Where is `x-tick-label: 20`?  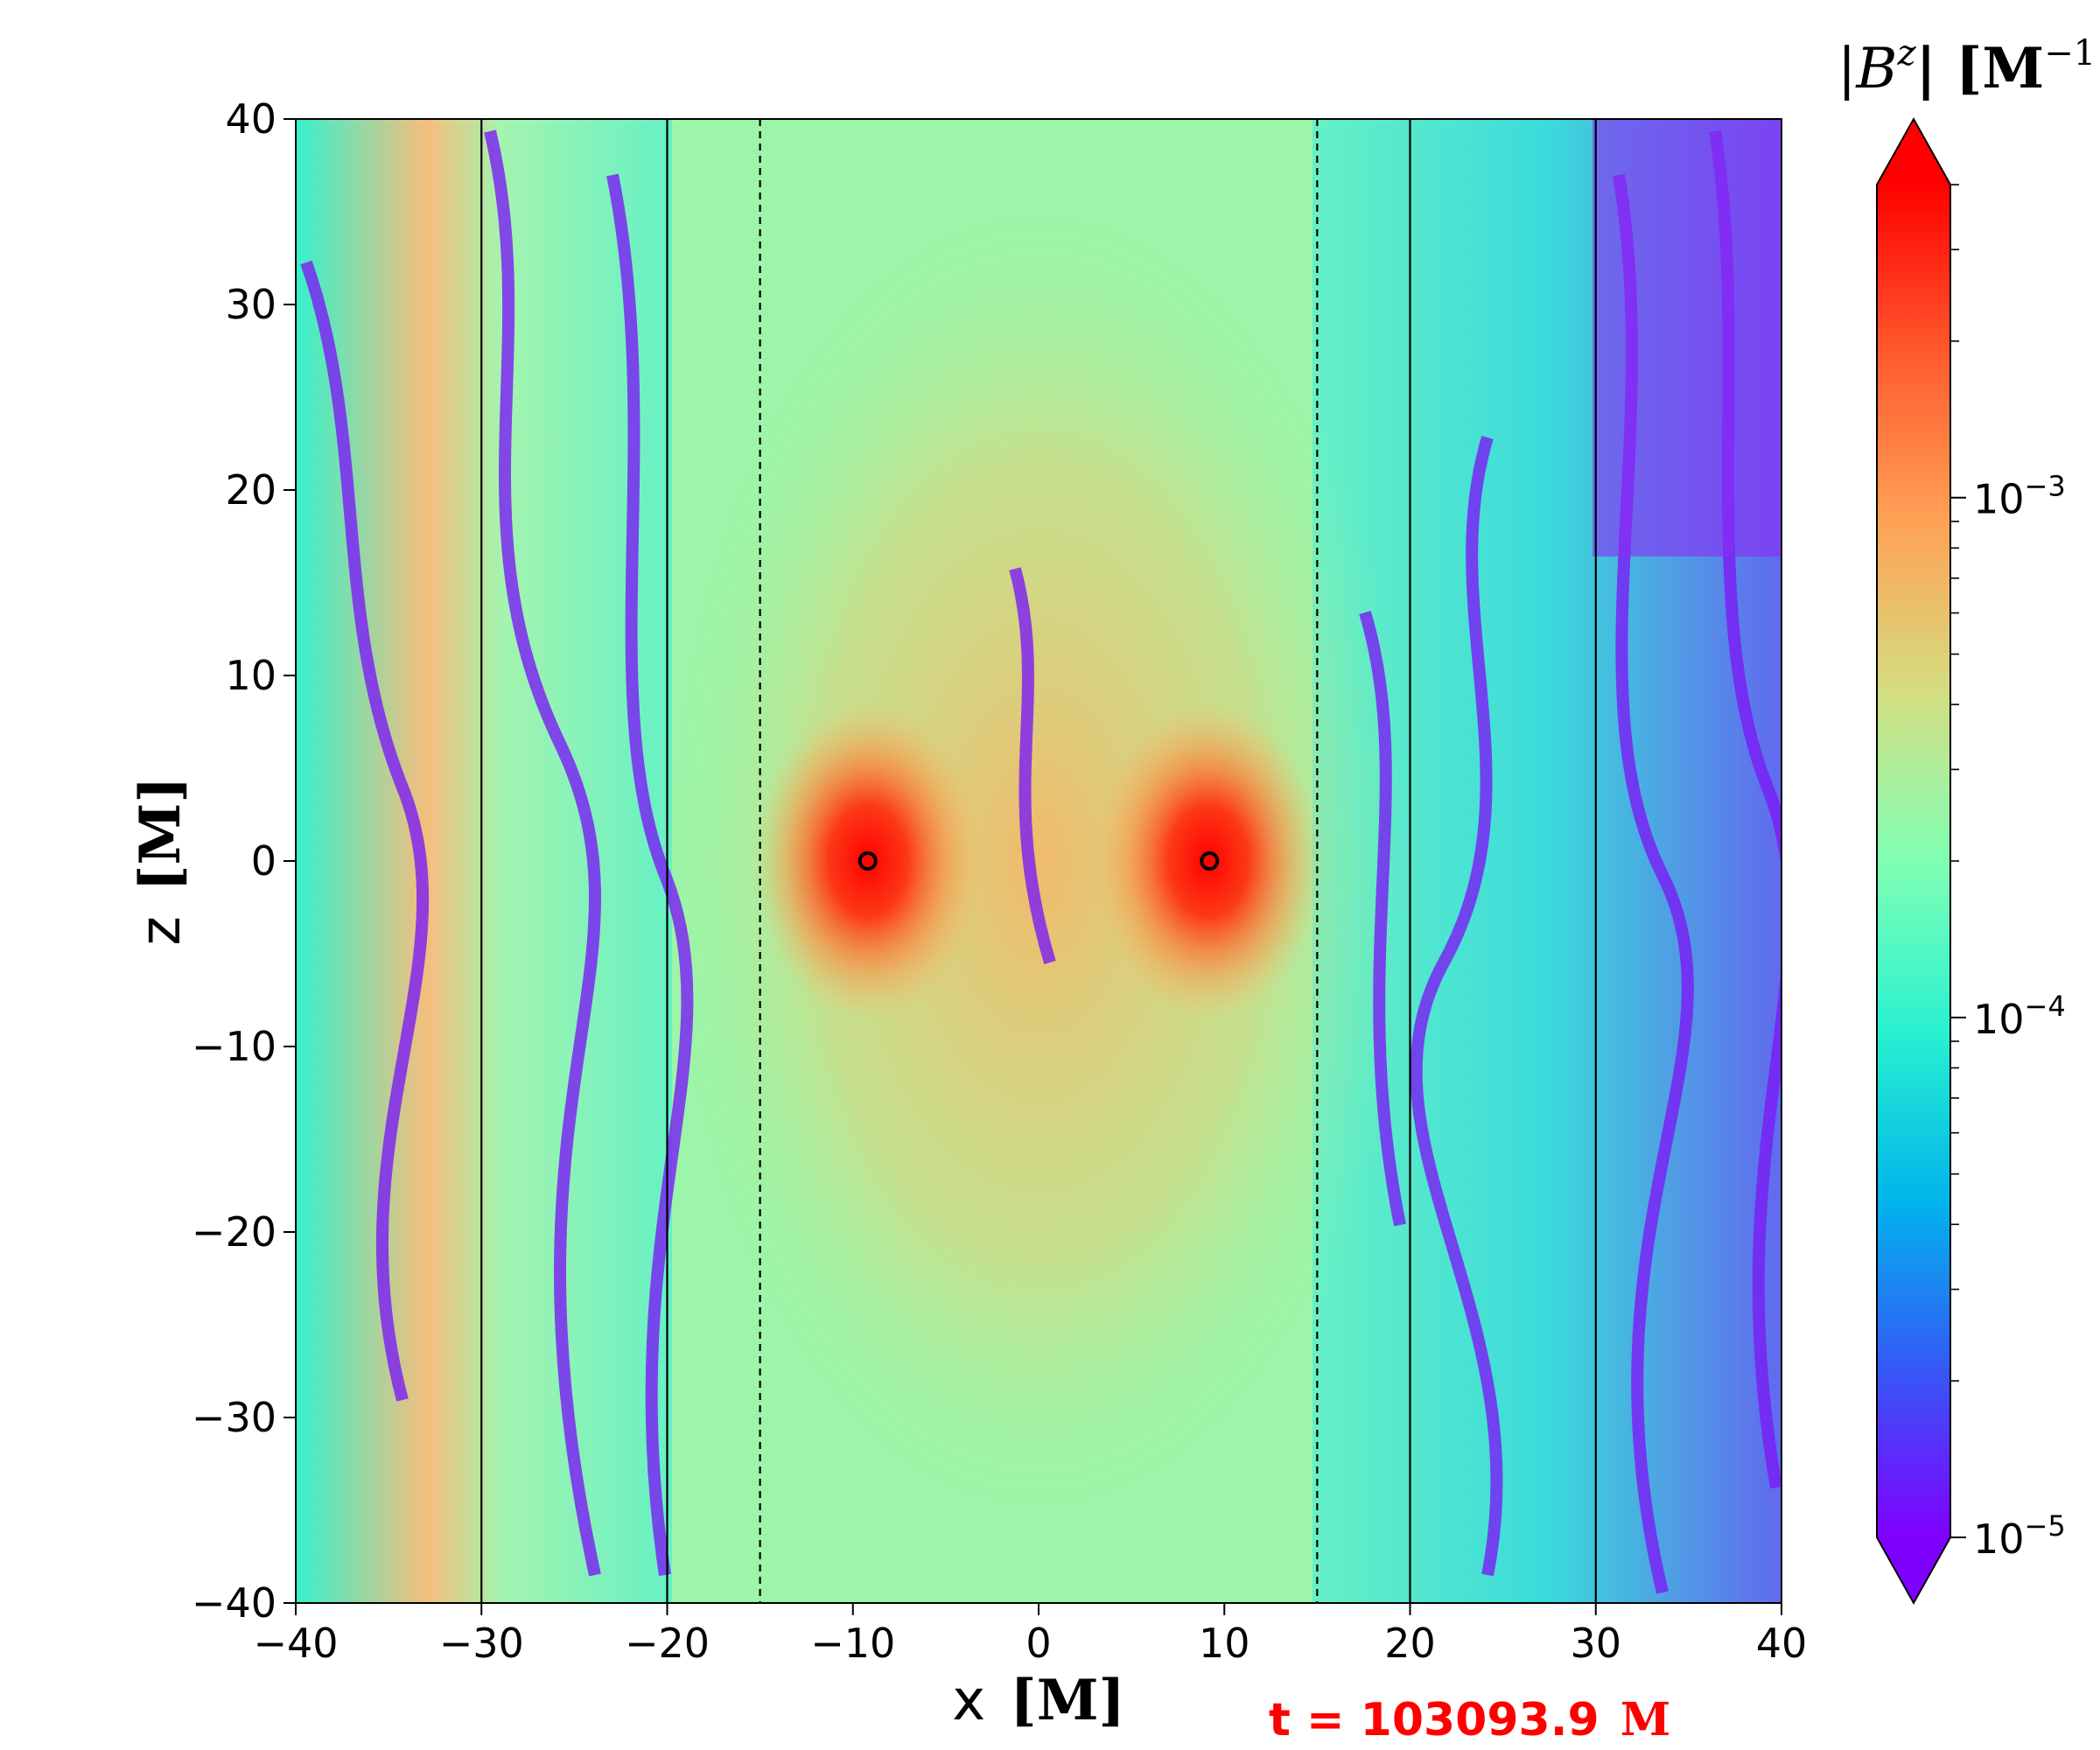 x-tick-label: 20 is located at coordinates (1410, 1643).